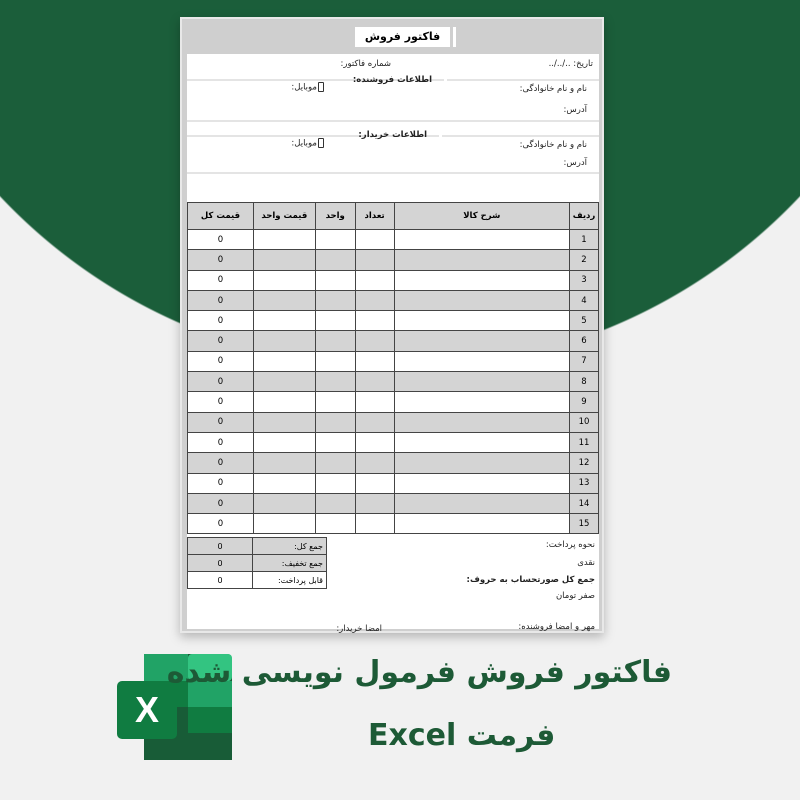 Image resolution: width=800 pixels, height=800 pixels. I want to click on payment-method-value: نقدی, so click(586, 563).